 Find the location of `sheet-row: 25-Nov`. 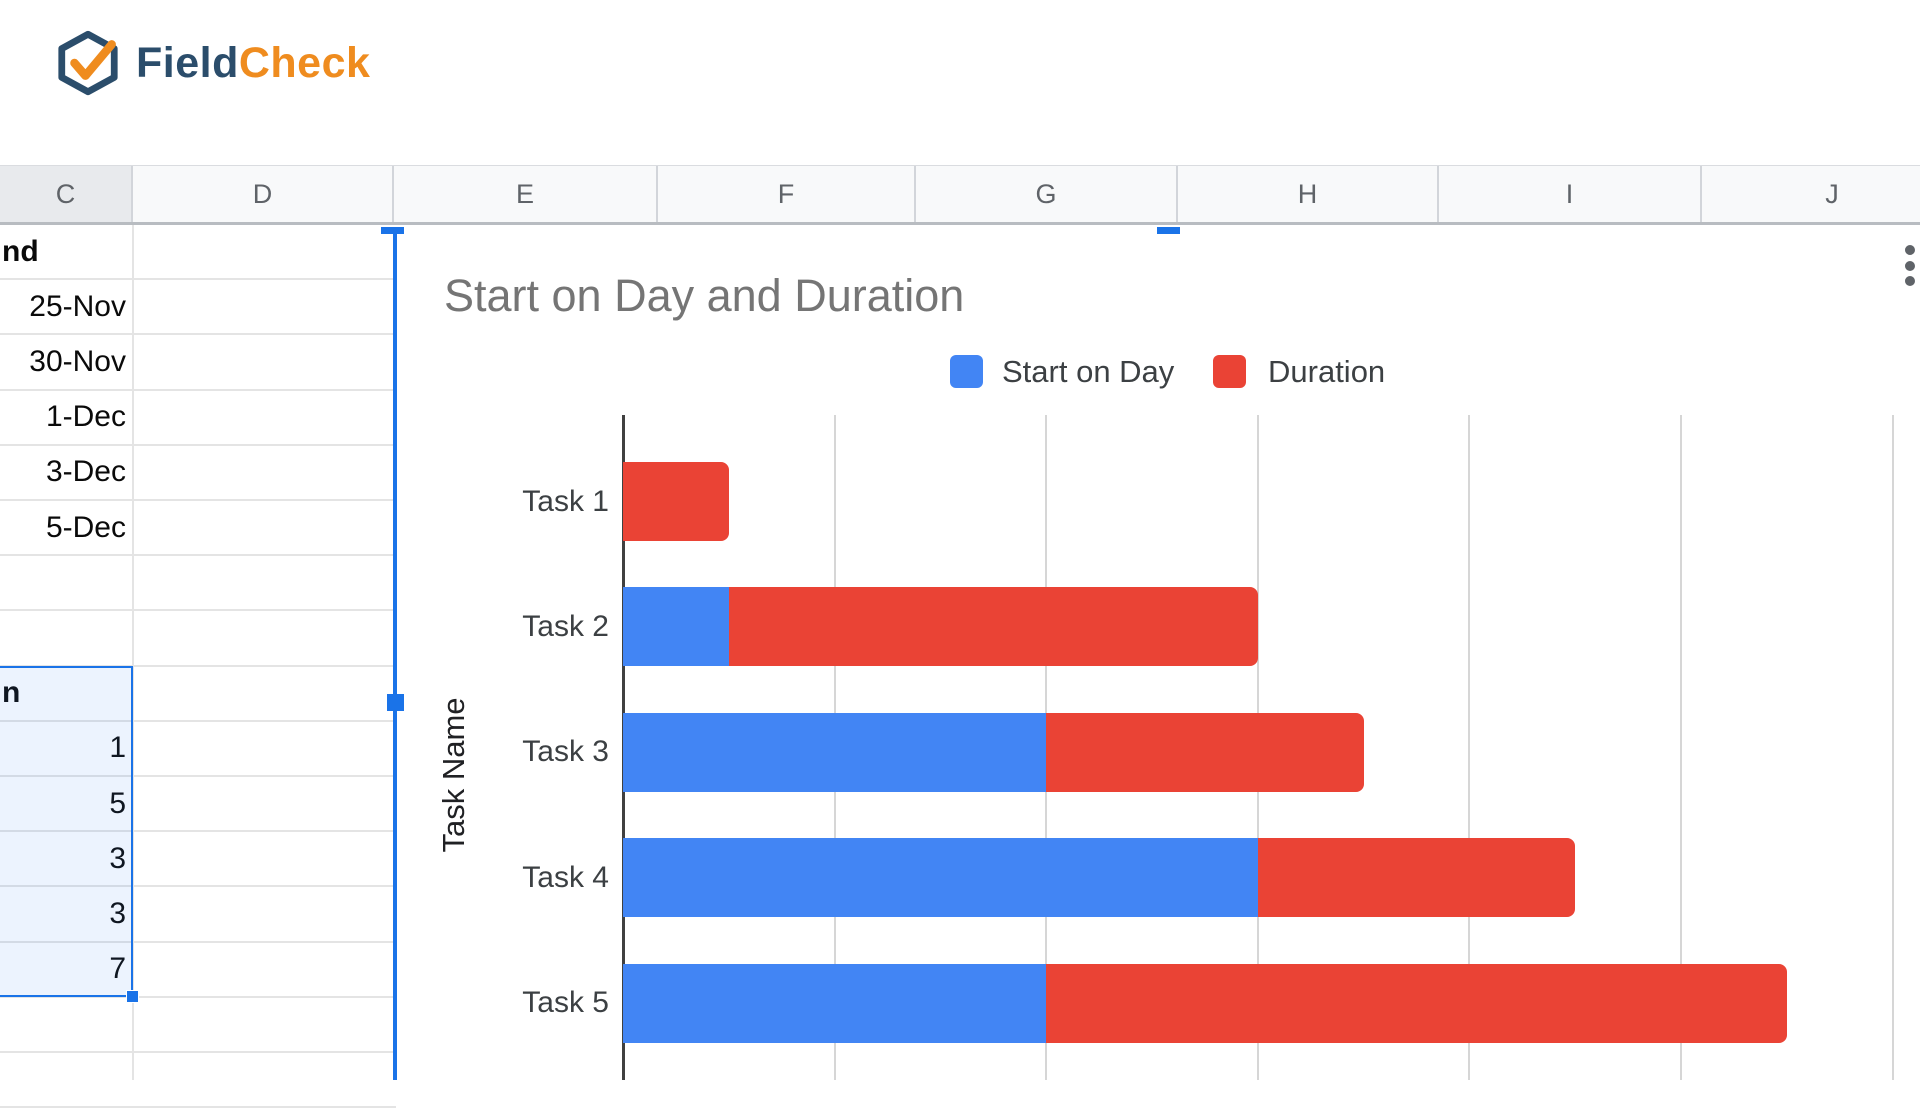

sheet-row: 25-Nov is located at coordinates (198, 308).